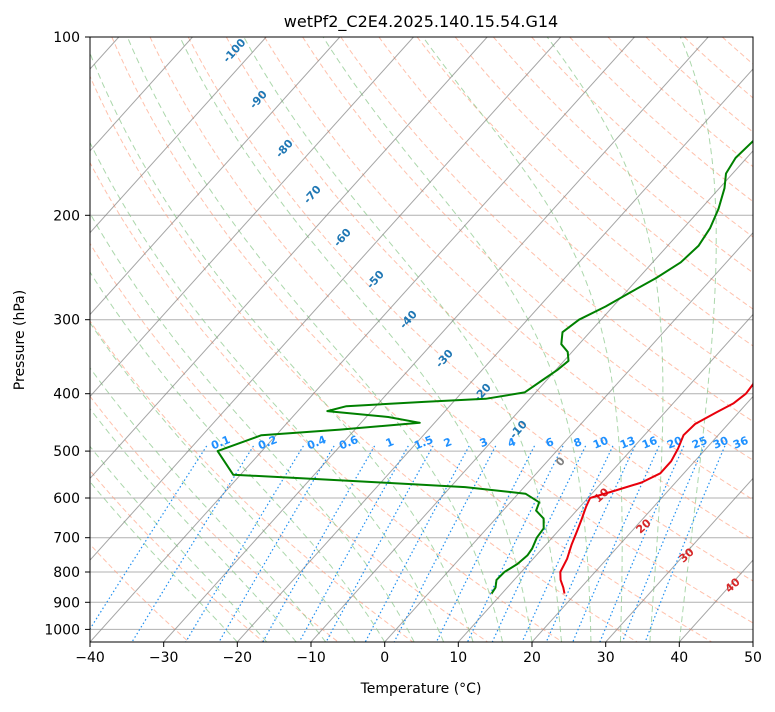 The height and width of the screenshot is (712, 775). What do you see at coordinates (753, 658) in the screenshot?
I see `x-tick-label: 50` at bounding box center [753, 658].